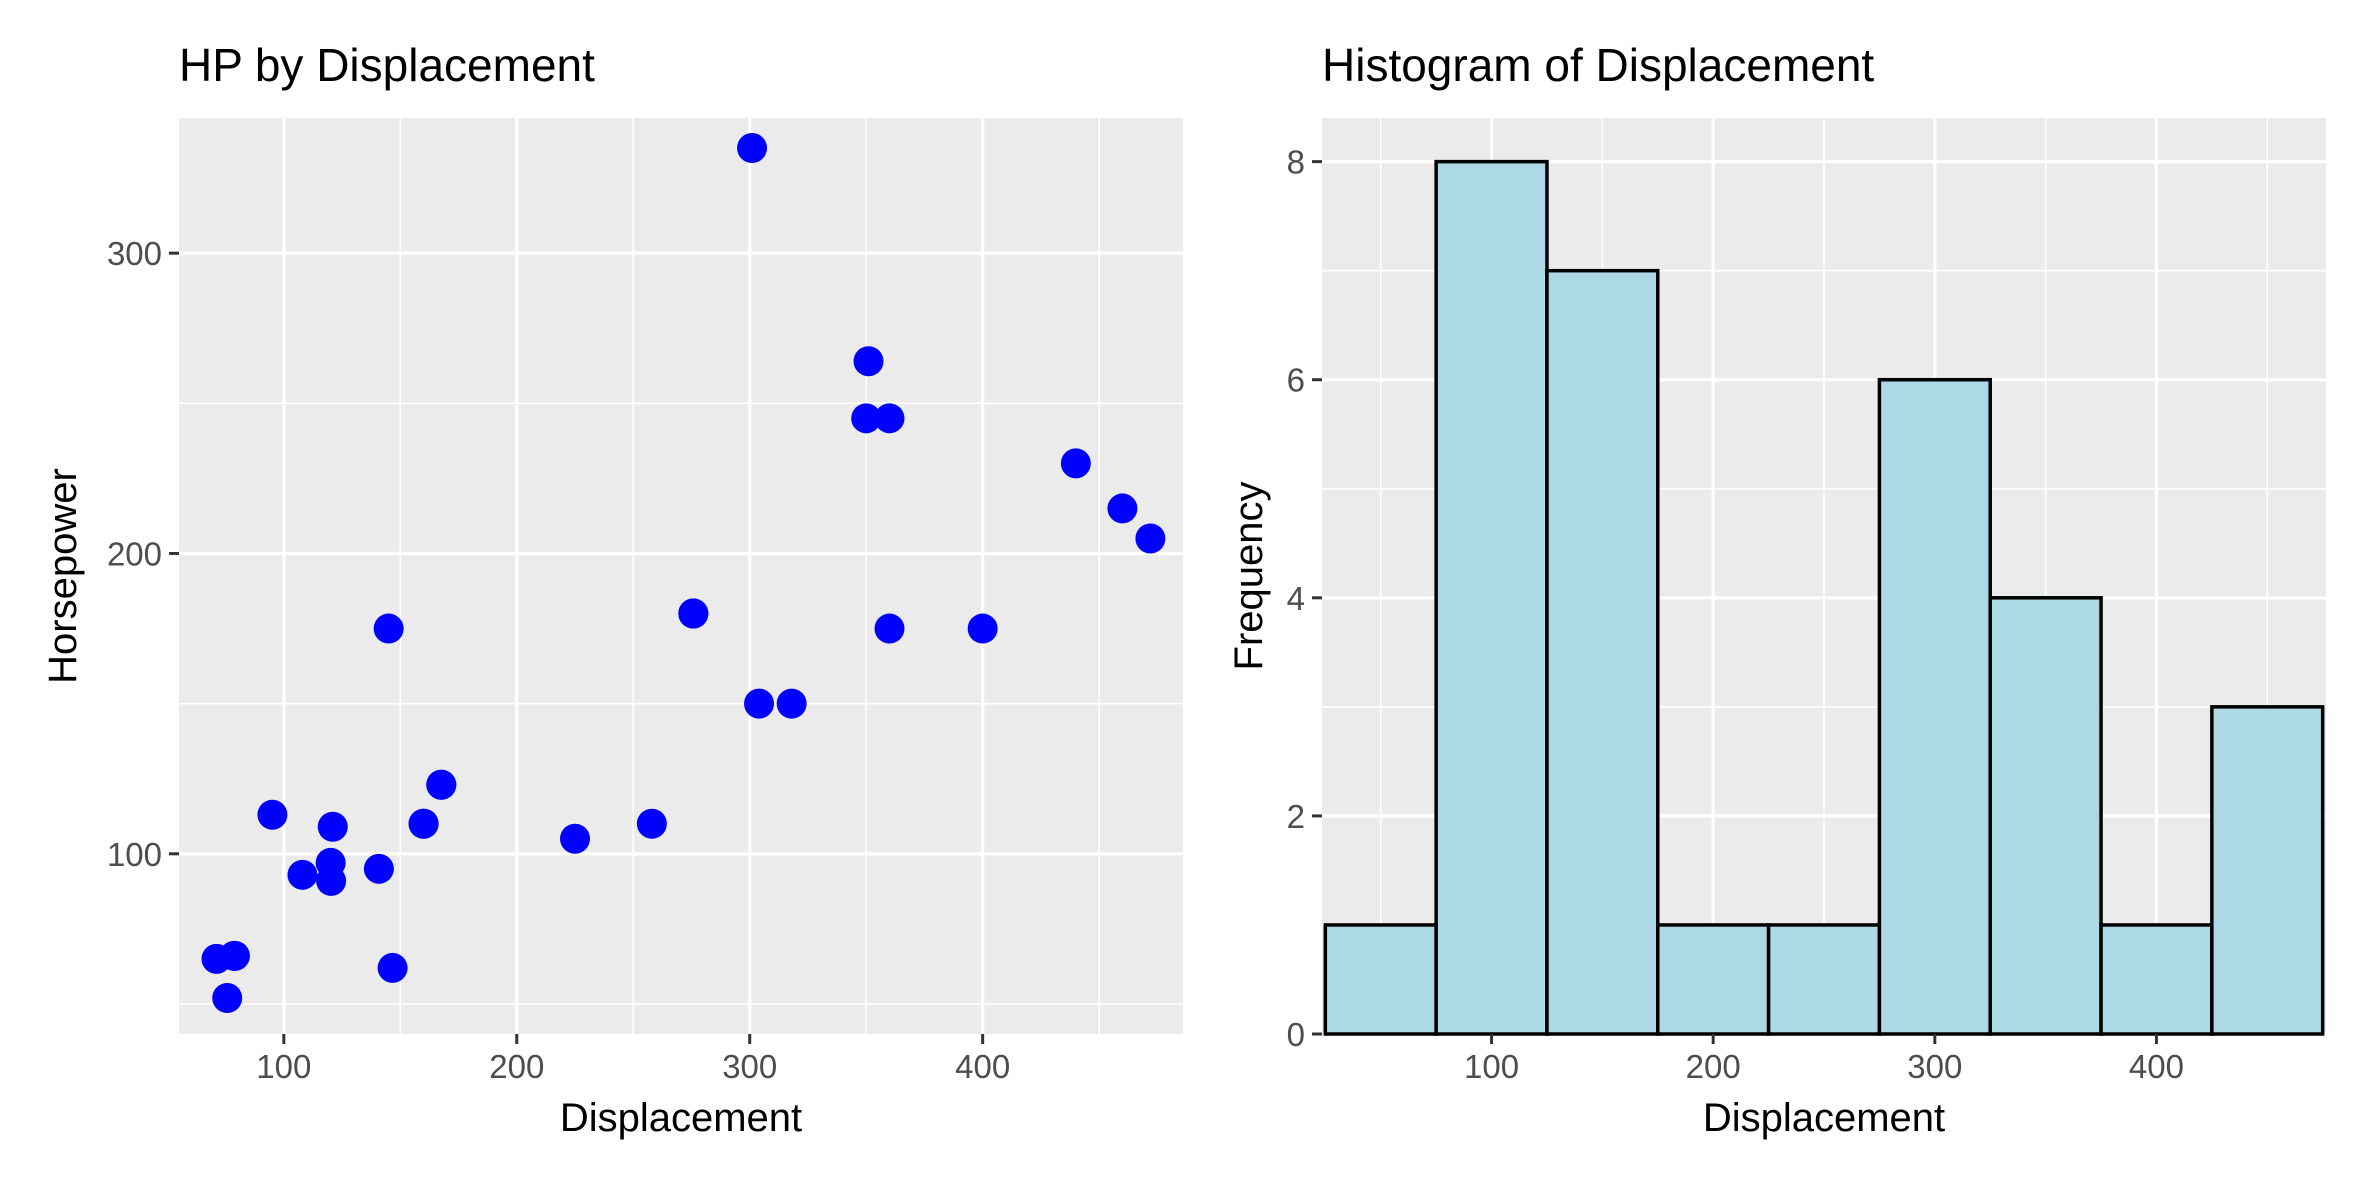  What do you see at coordinates (134, 553) in the screenshot?
I see `y-tick-label: 200` at bounding box center [134, 553].